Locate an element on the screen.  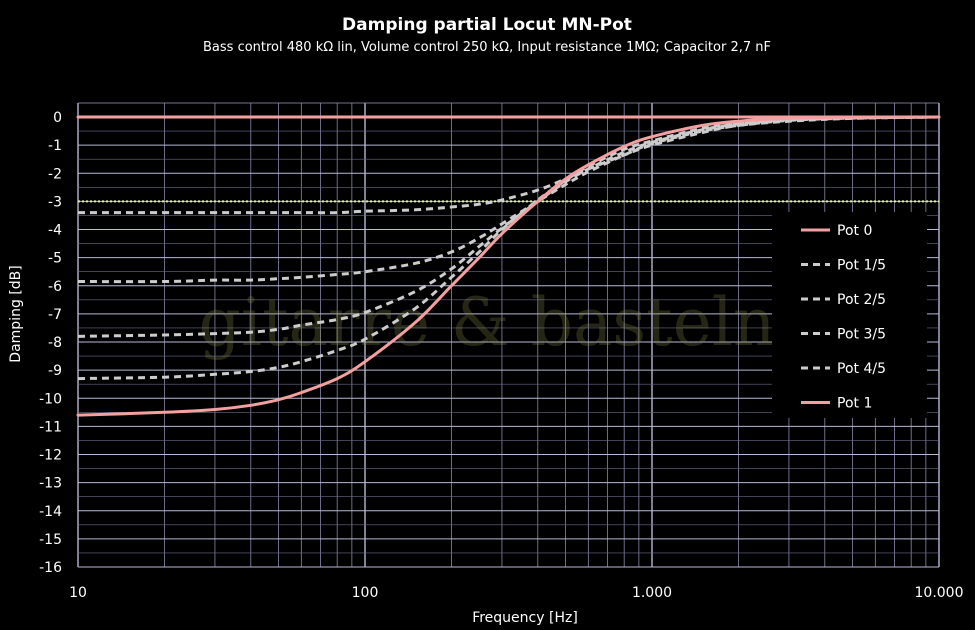
x-axis-label: Frequency [Hz] is located at coordinates (525, 618).